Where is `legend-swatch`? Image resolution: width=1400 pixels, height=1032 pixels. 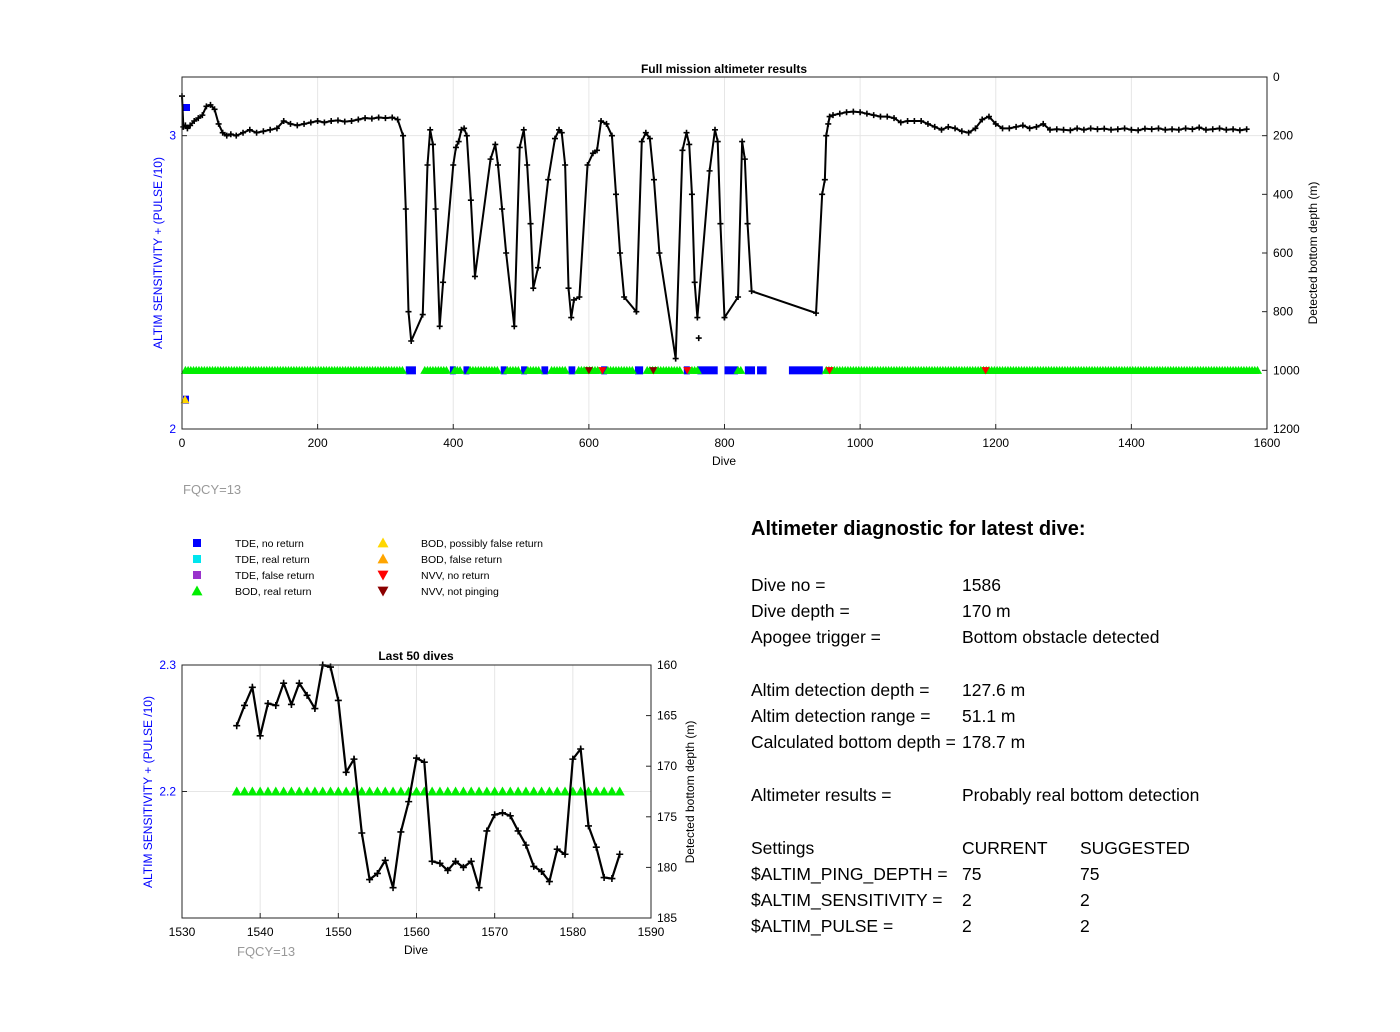 legend-swatch is located at coordinates (197, 543).